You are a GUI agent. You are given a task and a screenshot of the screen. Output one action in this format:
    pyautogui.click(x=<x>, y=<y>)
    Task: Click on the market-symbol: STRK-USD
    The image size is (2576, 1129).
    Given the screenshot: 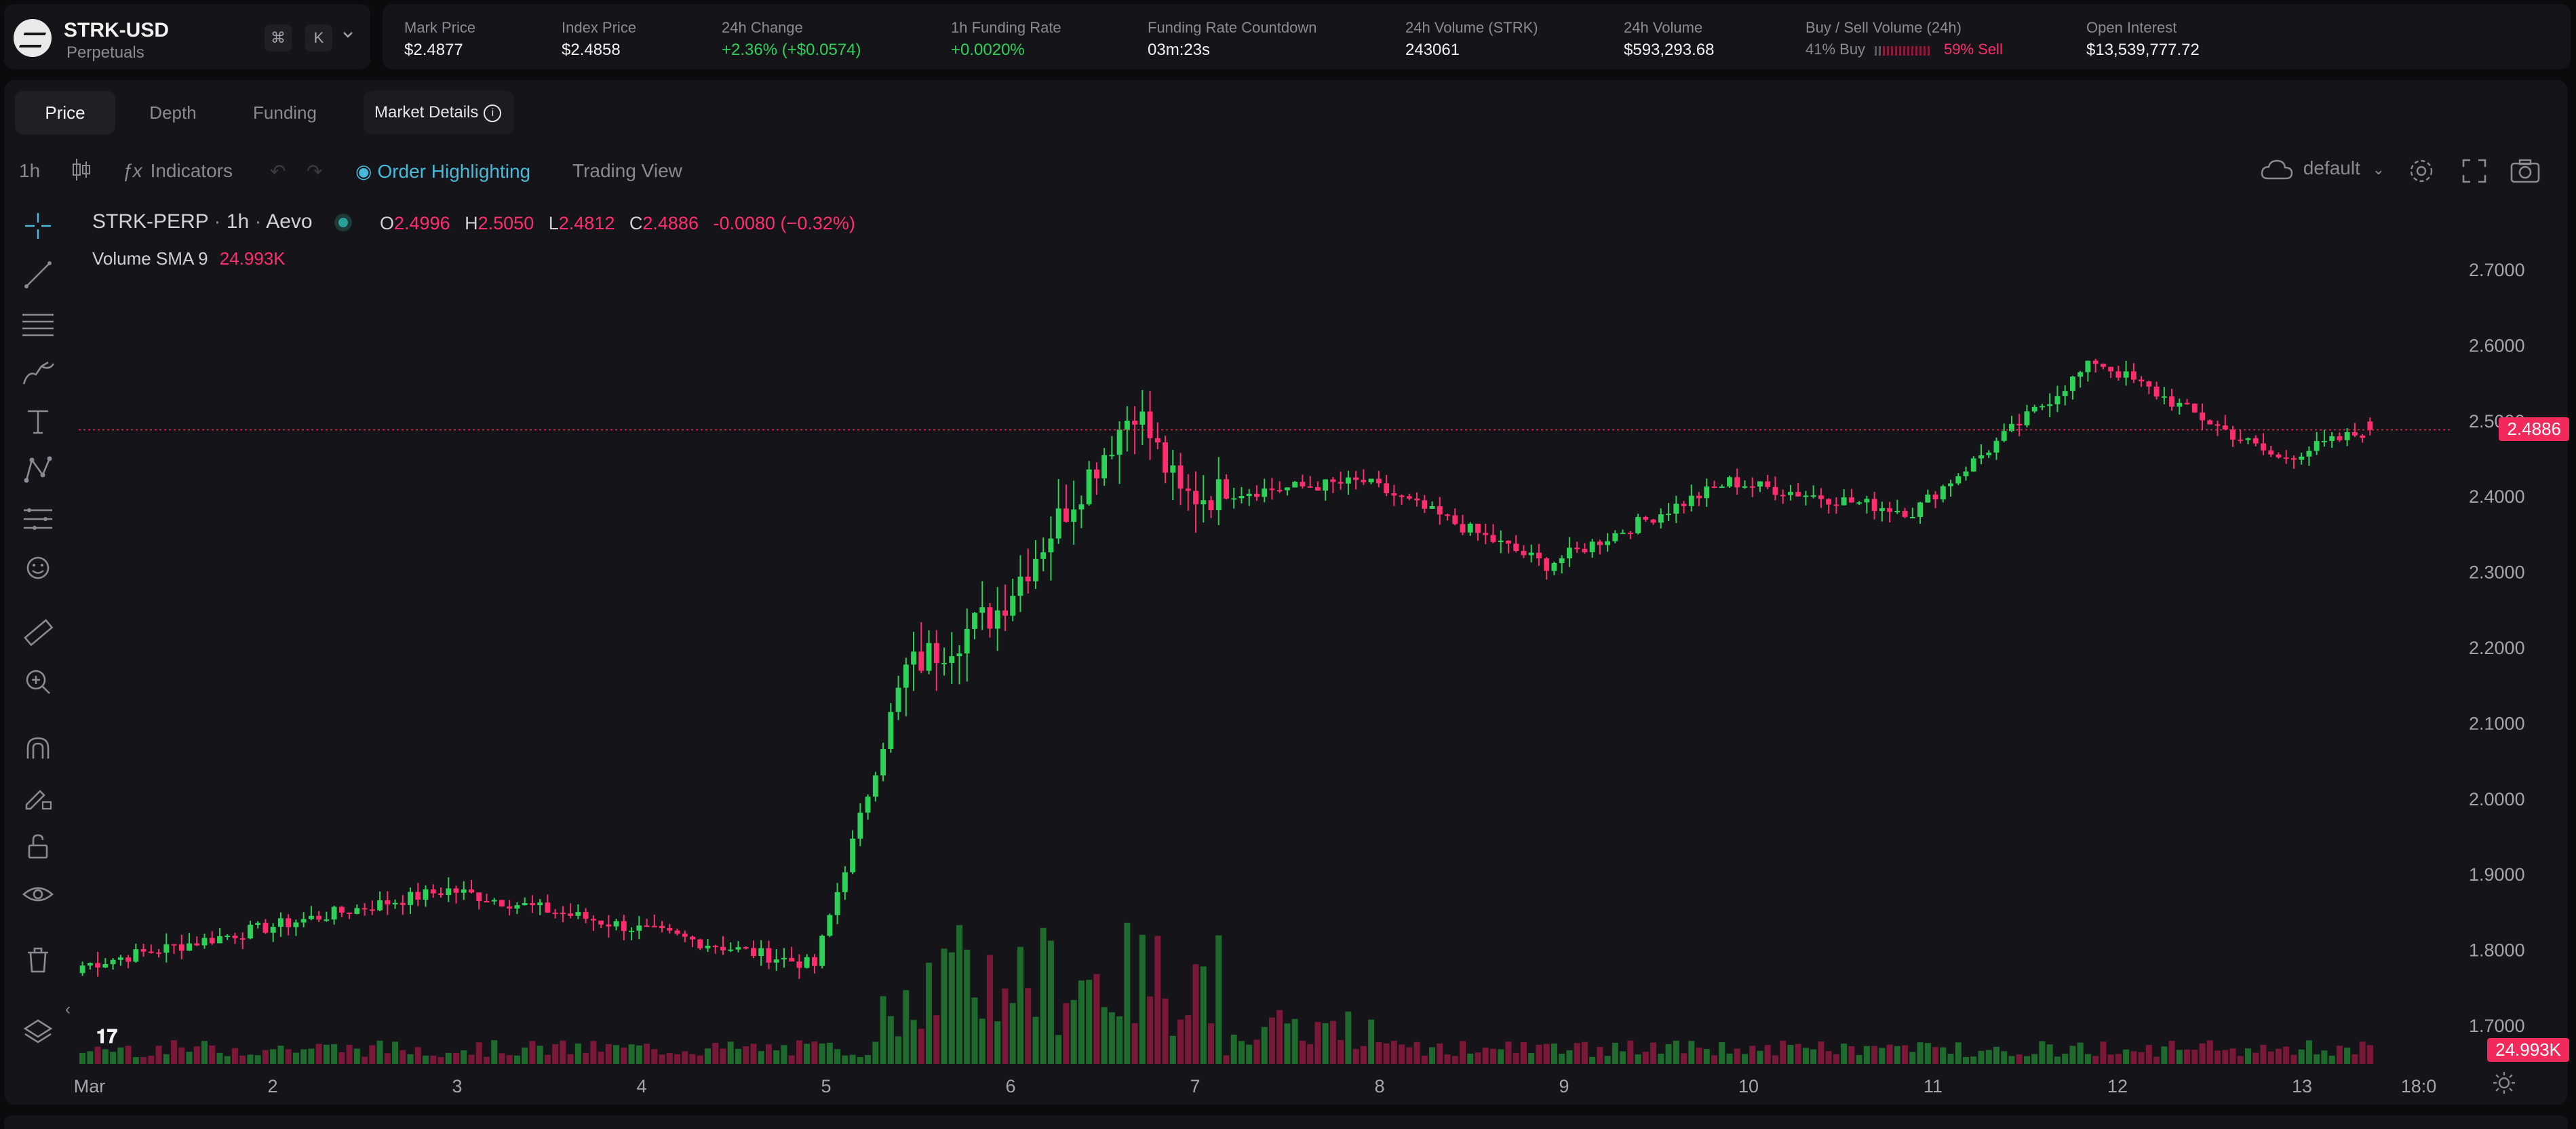 What is the action you would take?
    pyautogui.click(x=116, y=30)
    